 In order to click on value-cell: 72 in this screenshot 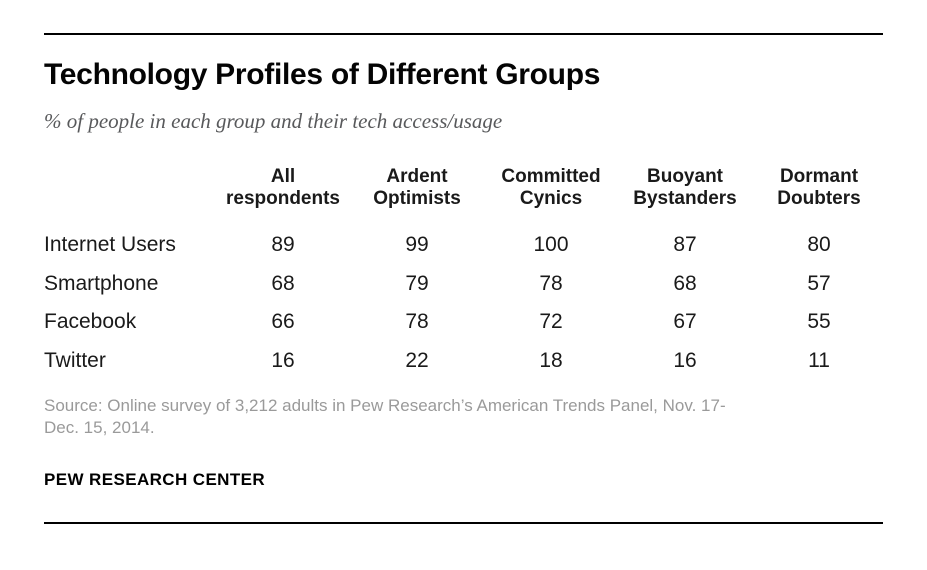, I will do `click(551, 322)`.